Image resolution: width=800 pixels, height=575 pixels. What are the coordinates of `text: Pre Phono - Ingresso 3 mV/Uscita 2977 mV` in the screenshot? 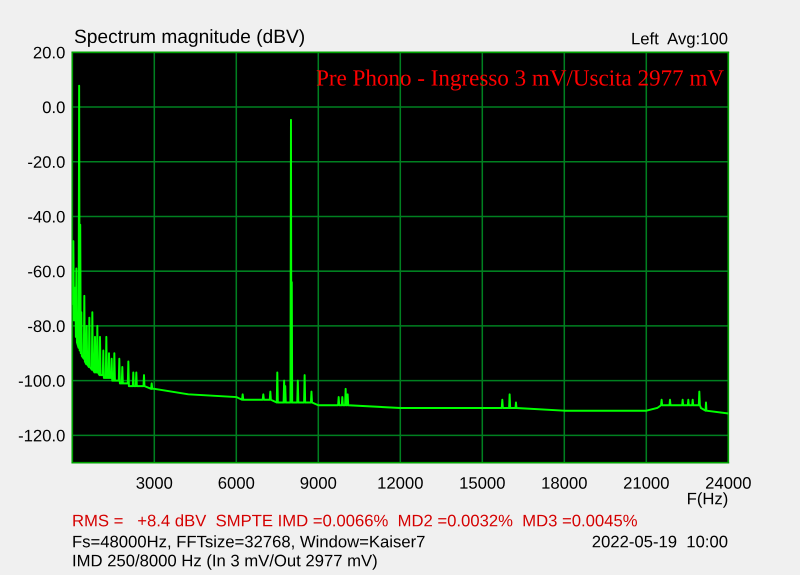 It's located at (520, 80).